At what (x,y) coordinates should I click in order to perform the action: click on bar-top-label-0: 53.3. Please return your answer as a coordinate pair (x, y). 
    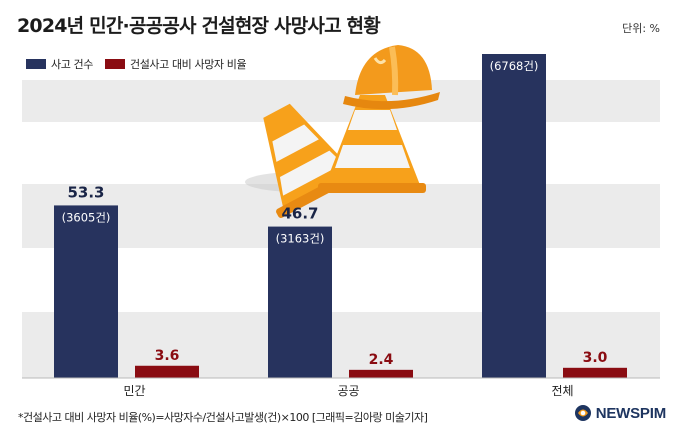
    Looking at the image, I should click on (85, 192).